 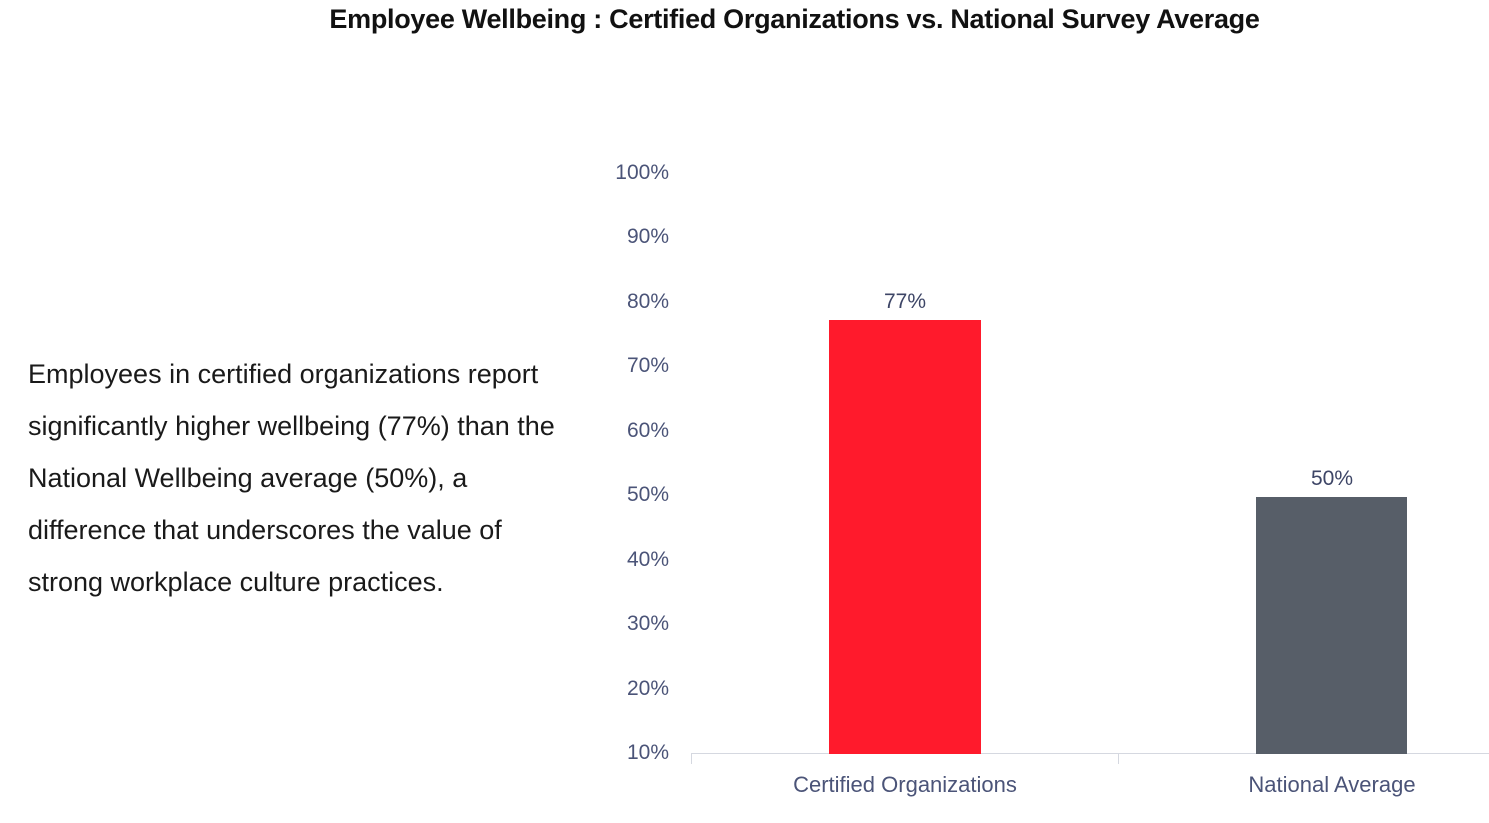 What do you see at coordinates (647, 236) in the screenshot?
I see `y-tick-label: 90%` at bounding box center [647, 236].